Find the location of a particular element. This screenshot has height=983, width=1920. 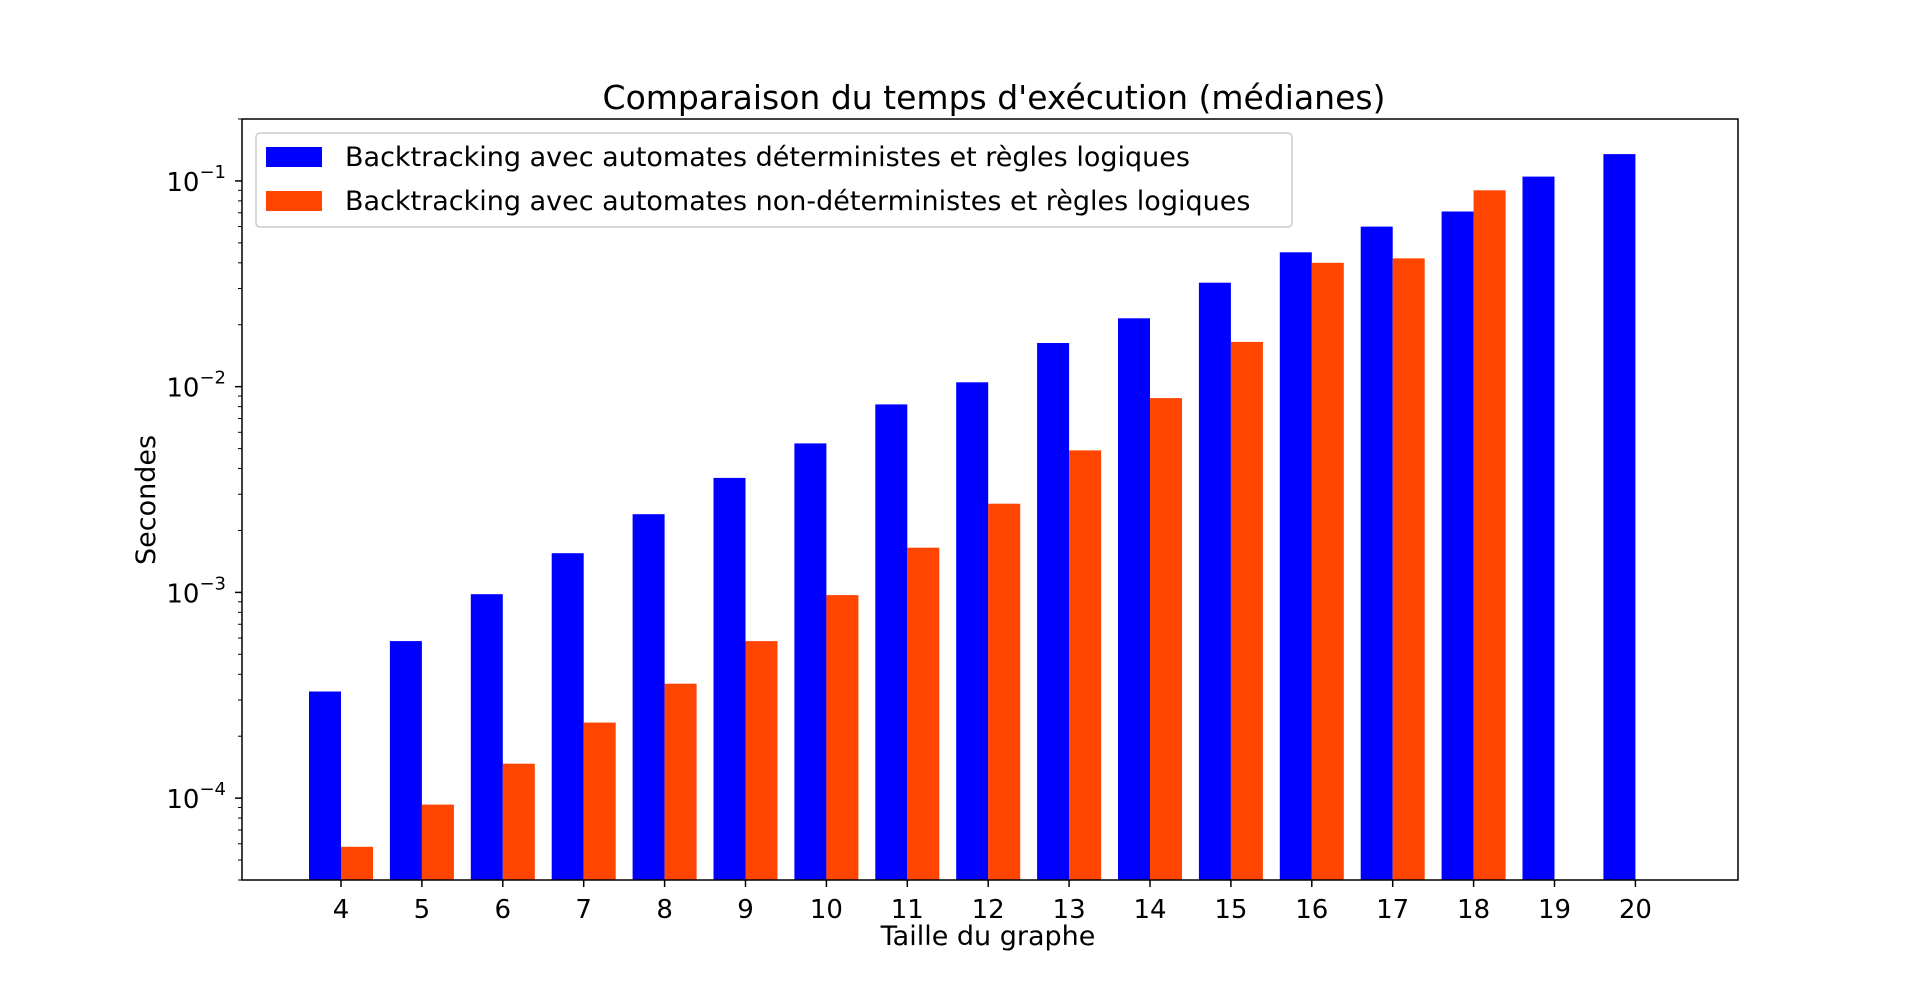

x-tick-label: 13 is located at coordinates (1069, 910).